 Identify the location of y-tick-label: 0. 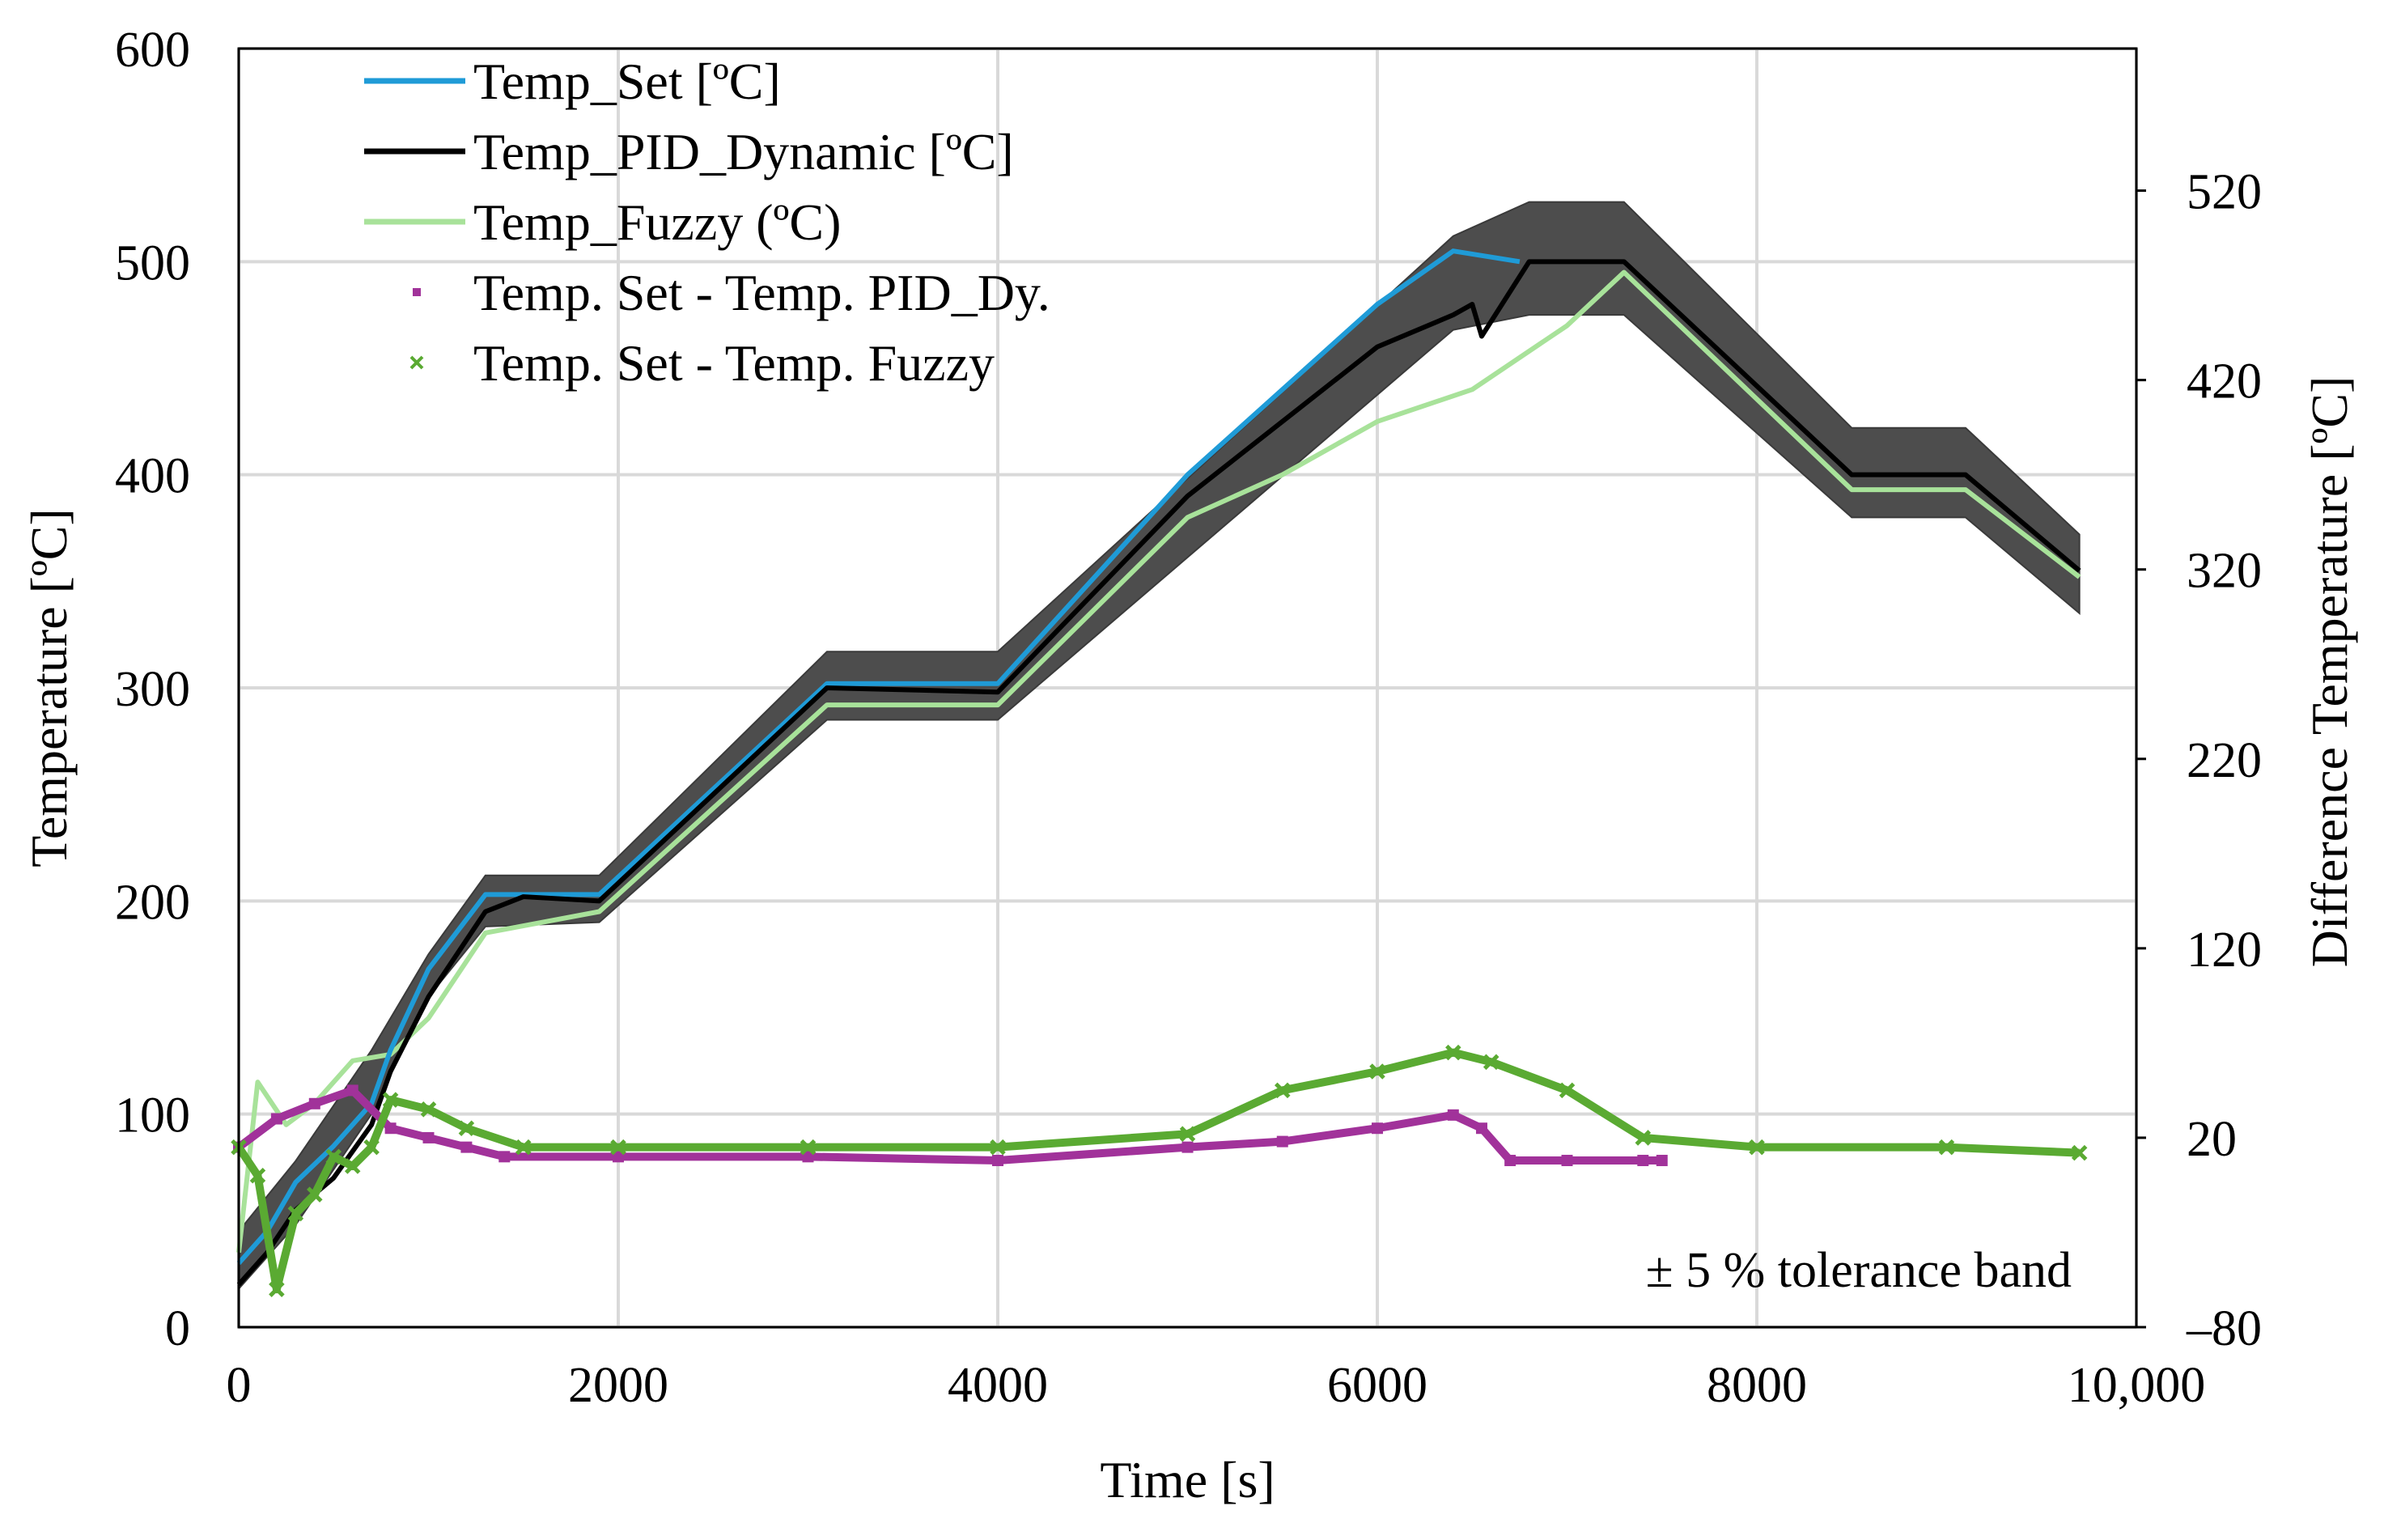
(177, 1329).